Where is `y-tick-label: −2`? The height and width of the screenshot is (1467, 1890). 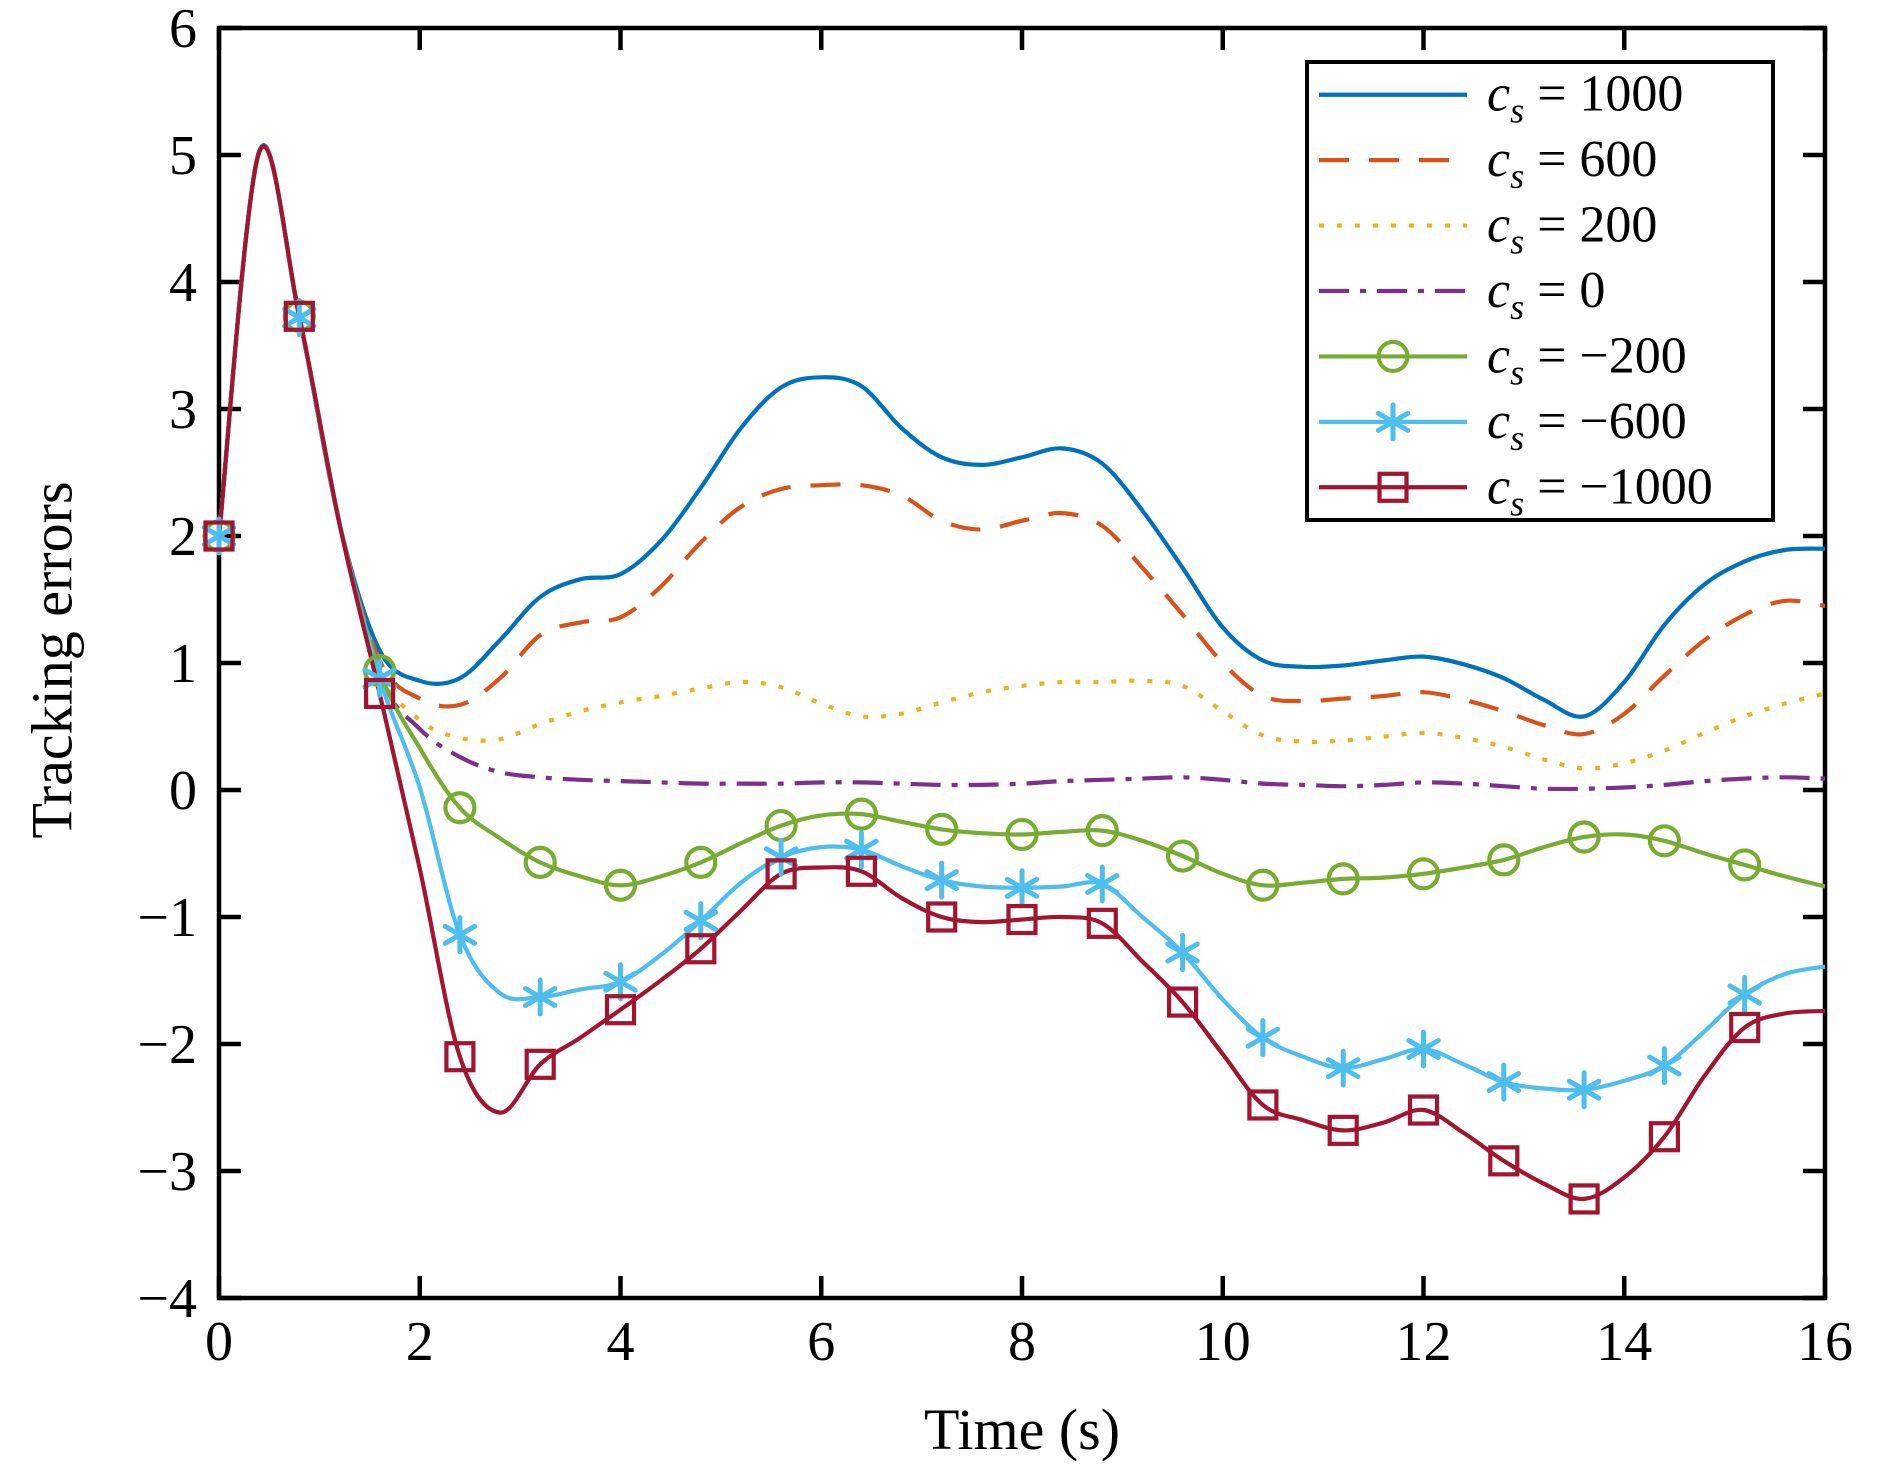 y-tick-label: −2 is located at coordinates (167, 1045).